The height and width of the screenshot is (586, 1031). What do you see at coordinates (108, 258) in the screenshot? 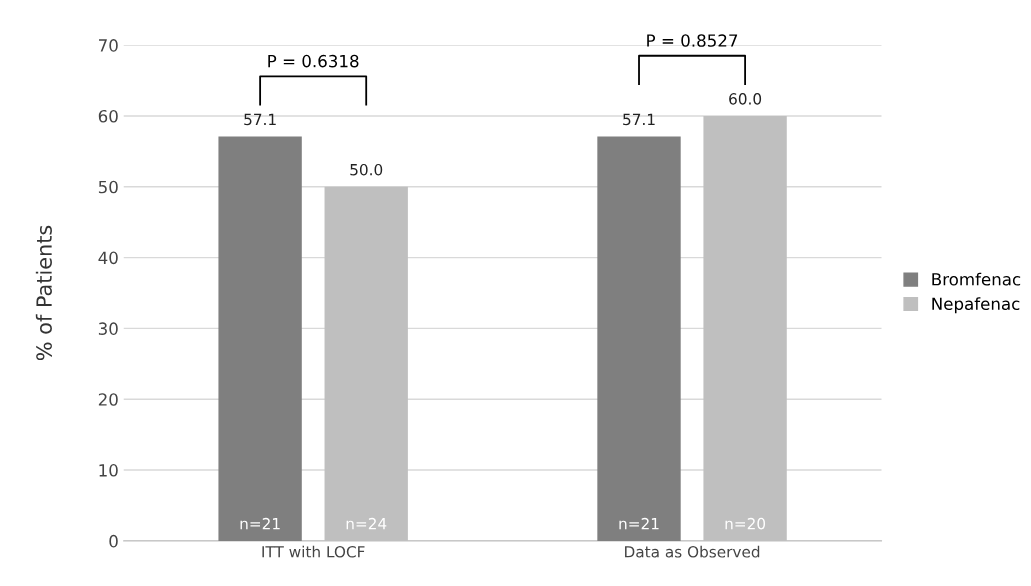
I see `y-tick-label: 40` at bounding box center [108, 258].